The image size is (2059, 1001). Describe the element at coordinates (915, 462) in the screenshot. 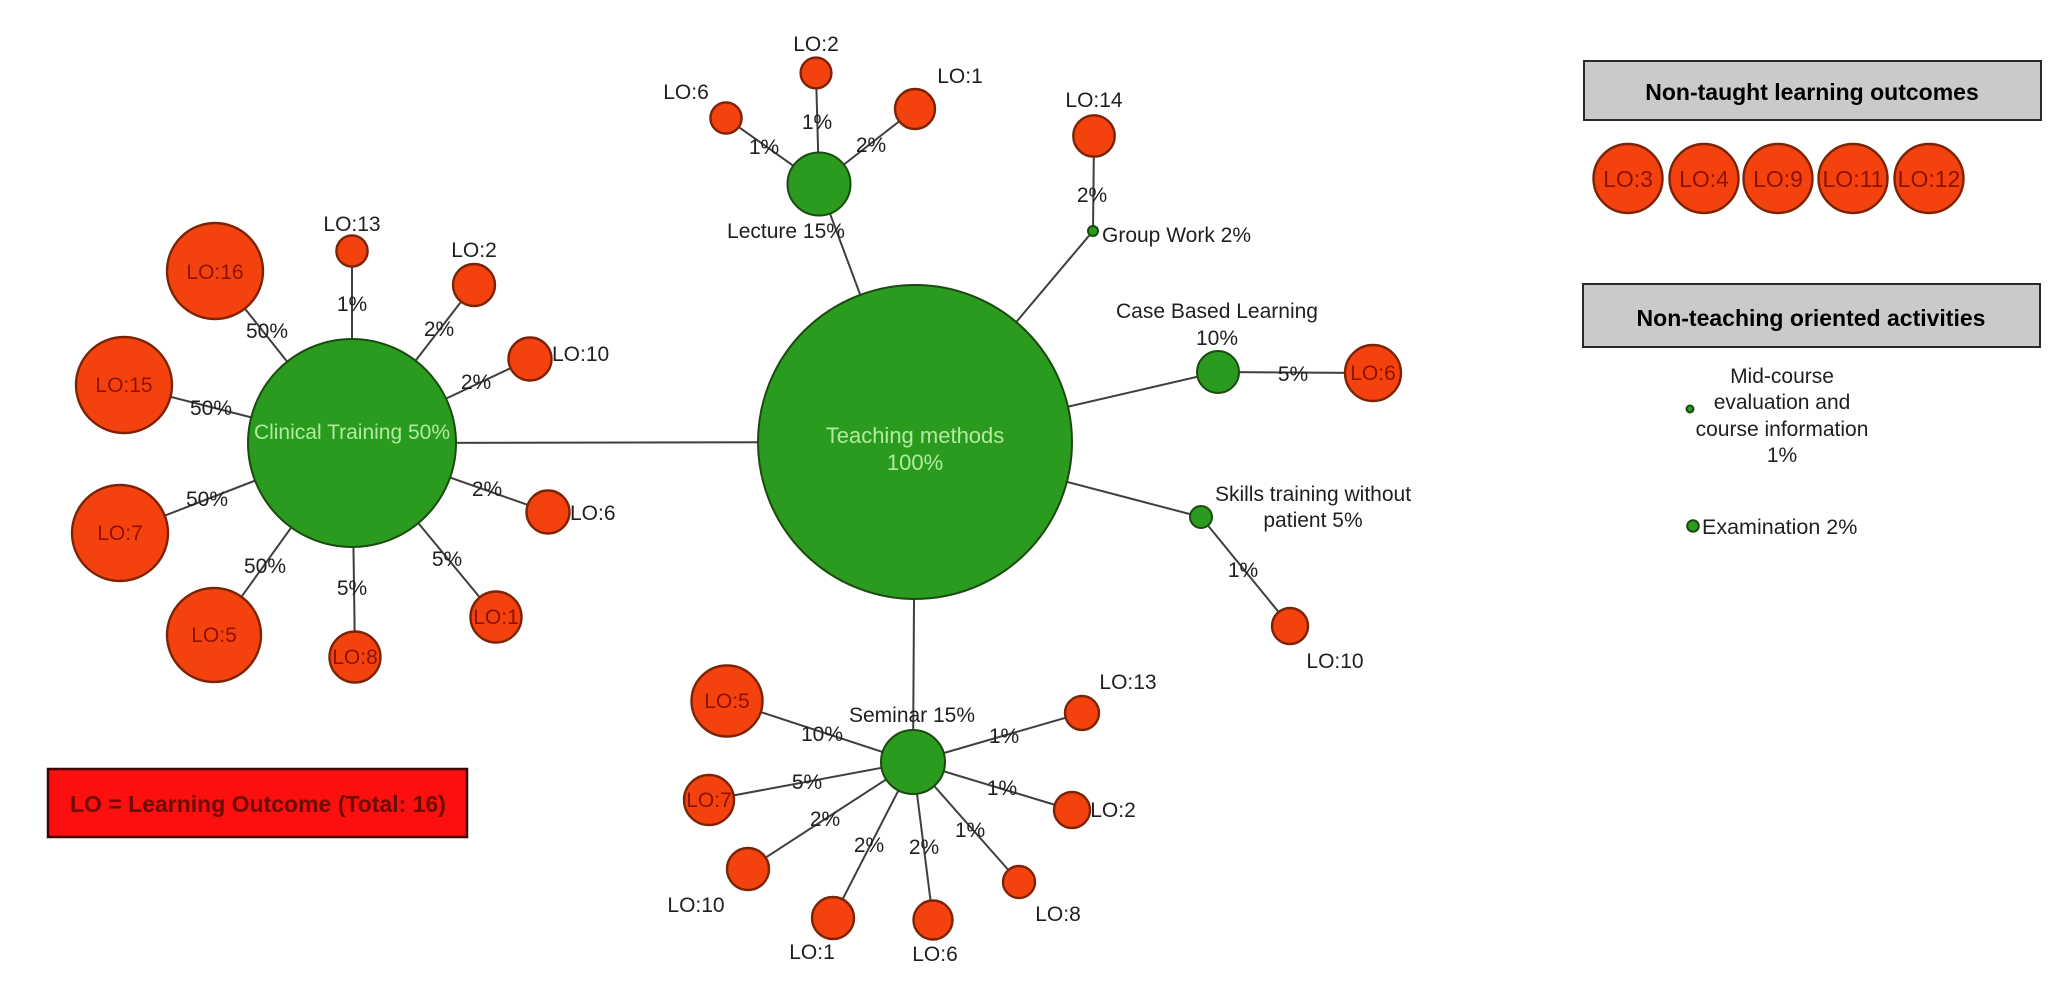

I see `svg-text: 100%` at that location.